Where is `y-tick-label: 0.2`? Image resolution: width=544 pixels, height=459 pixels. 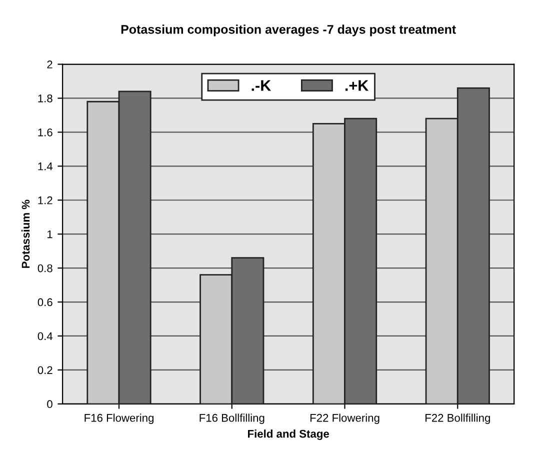
y-tick-label: 0.2 is located at coordinates (45, 370).